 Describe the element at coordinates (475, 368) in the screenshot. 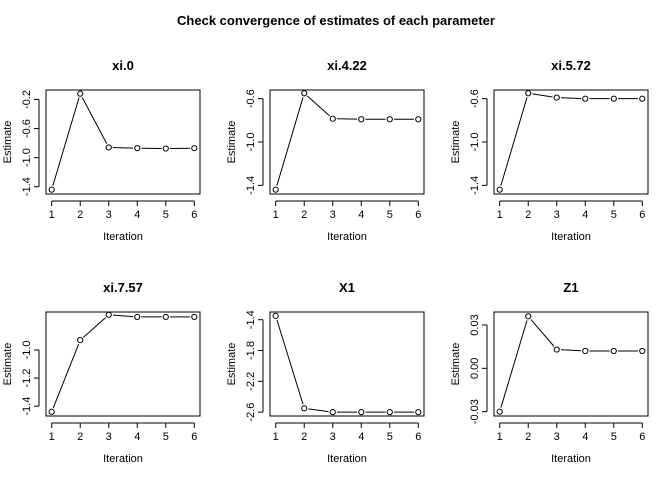

I see `y-tick-label: 0.00` at that location.